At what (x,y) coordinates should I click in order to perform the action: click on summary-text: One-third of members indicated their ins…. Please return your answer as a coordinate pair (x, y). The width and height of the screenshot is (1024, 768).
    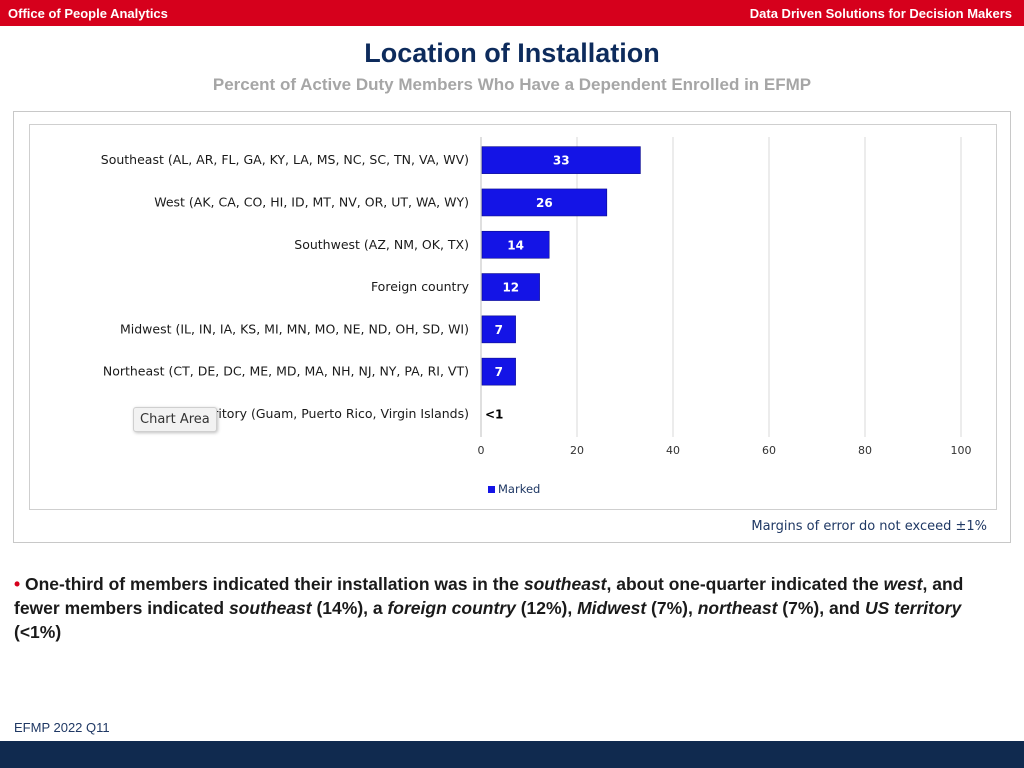
    Looking at the image, I should click on (488, 608).